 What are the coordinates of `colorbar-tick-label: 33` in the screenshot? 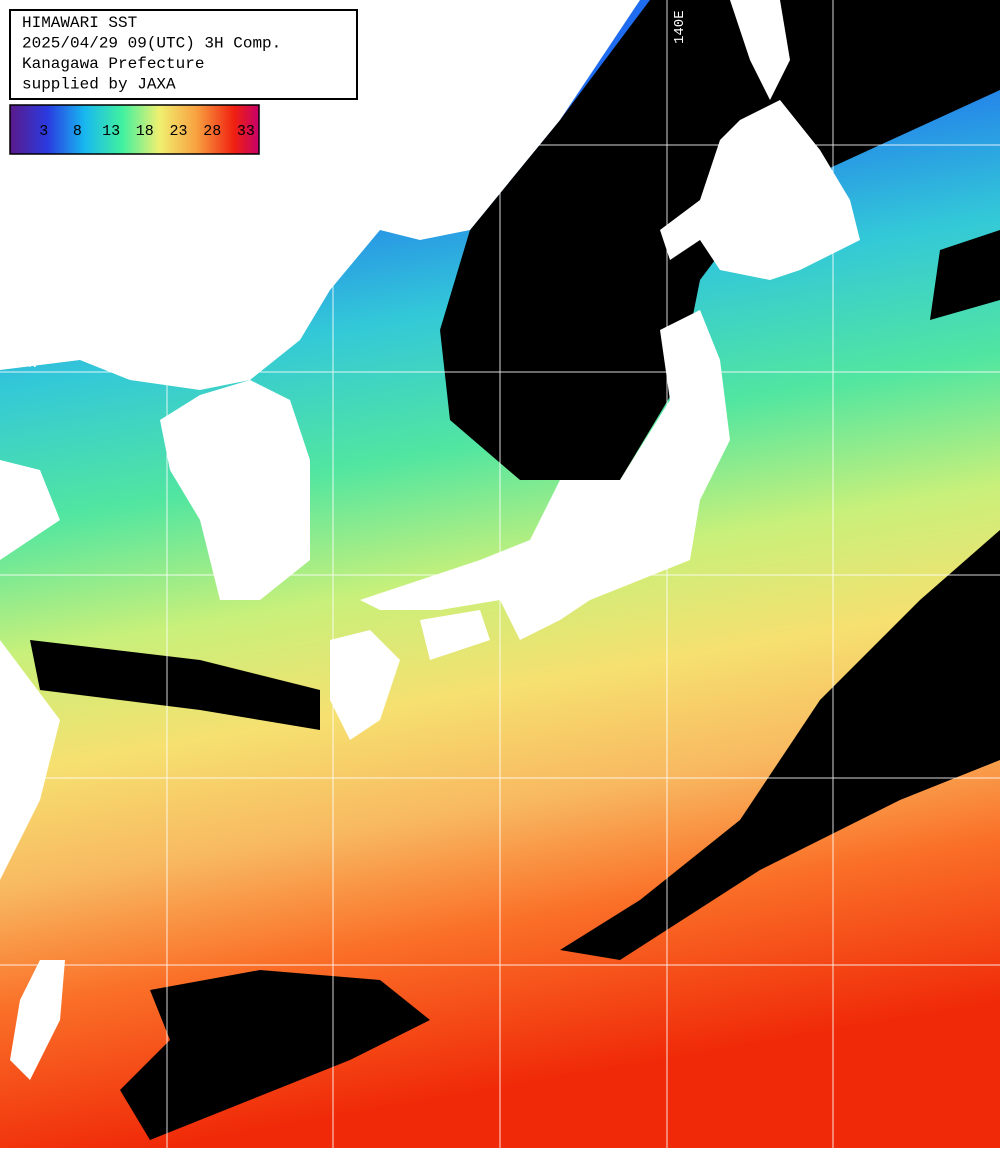 It's located at (246, 131).